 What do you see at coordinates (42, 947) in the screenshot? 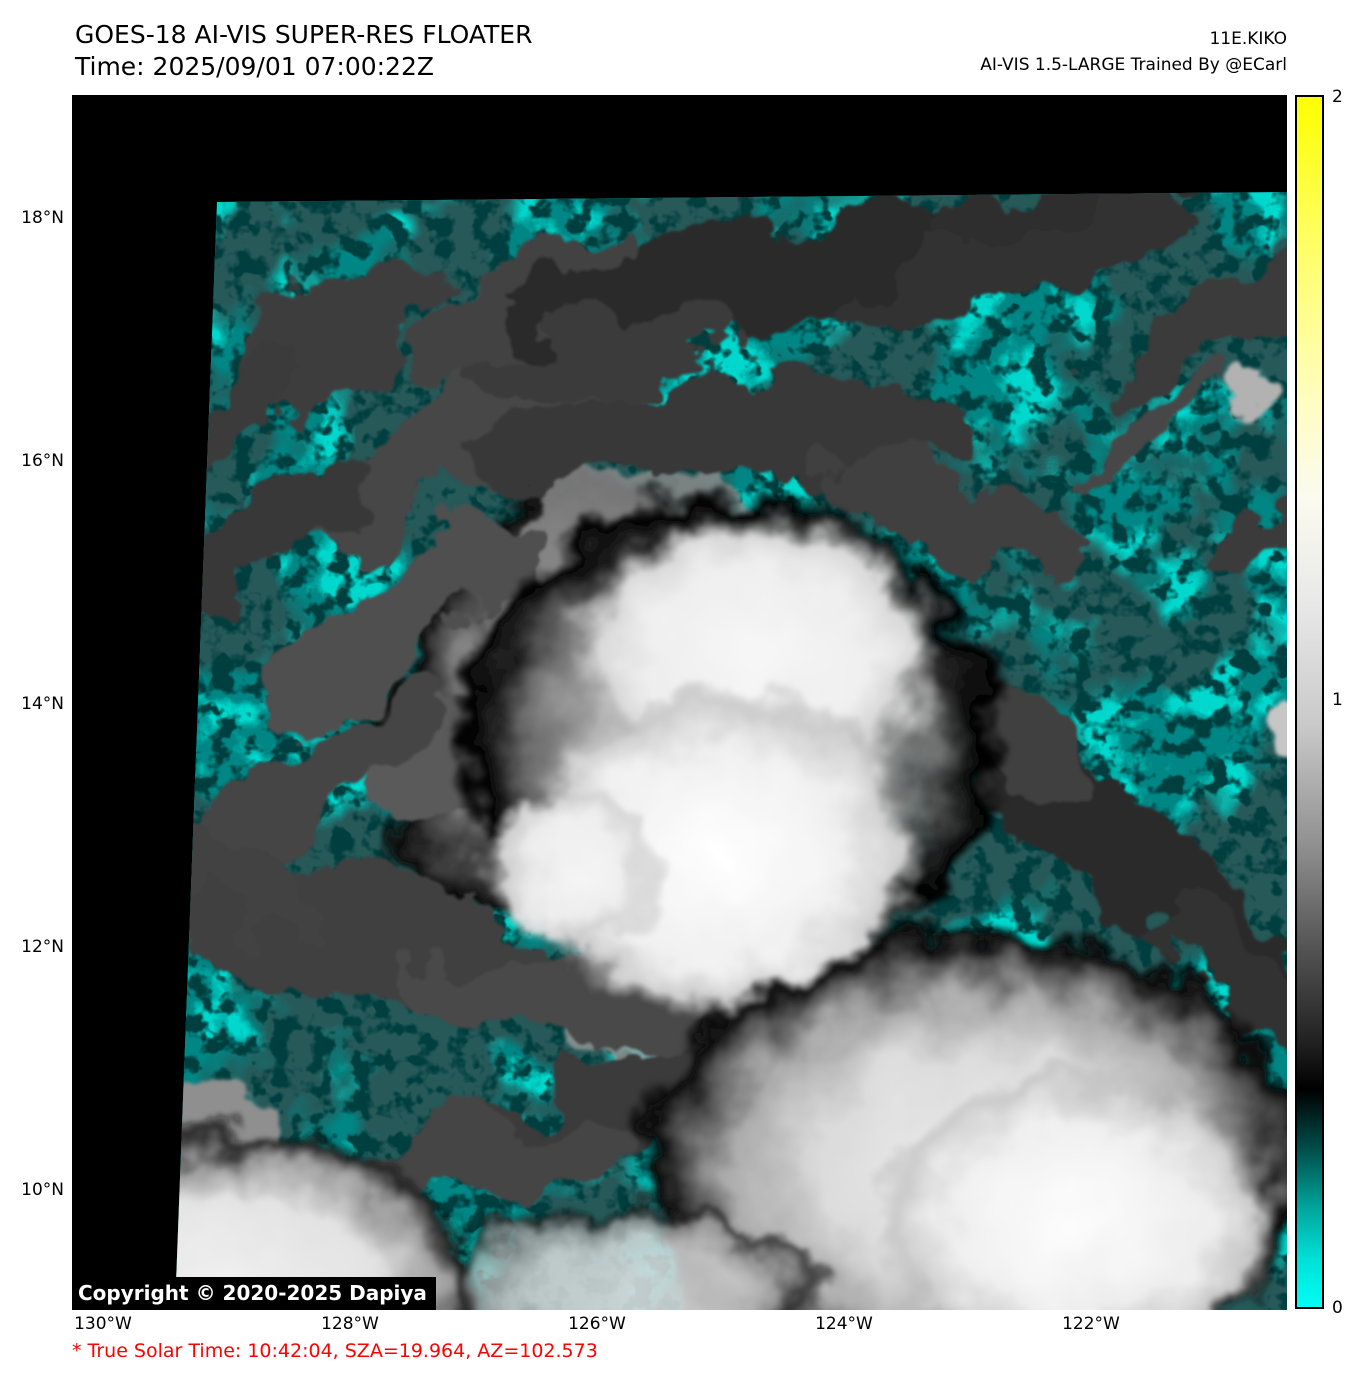
I see `lat-tick-12n: 12°N` at bounding box center [42, 947].